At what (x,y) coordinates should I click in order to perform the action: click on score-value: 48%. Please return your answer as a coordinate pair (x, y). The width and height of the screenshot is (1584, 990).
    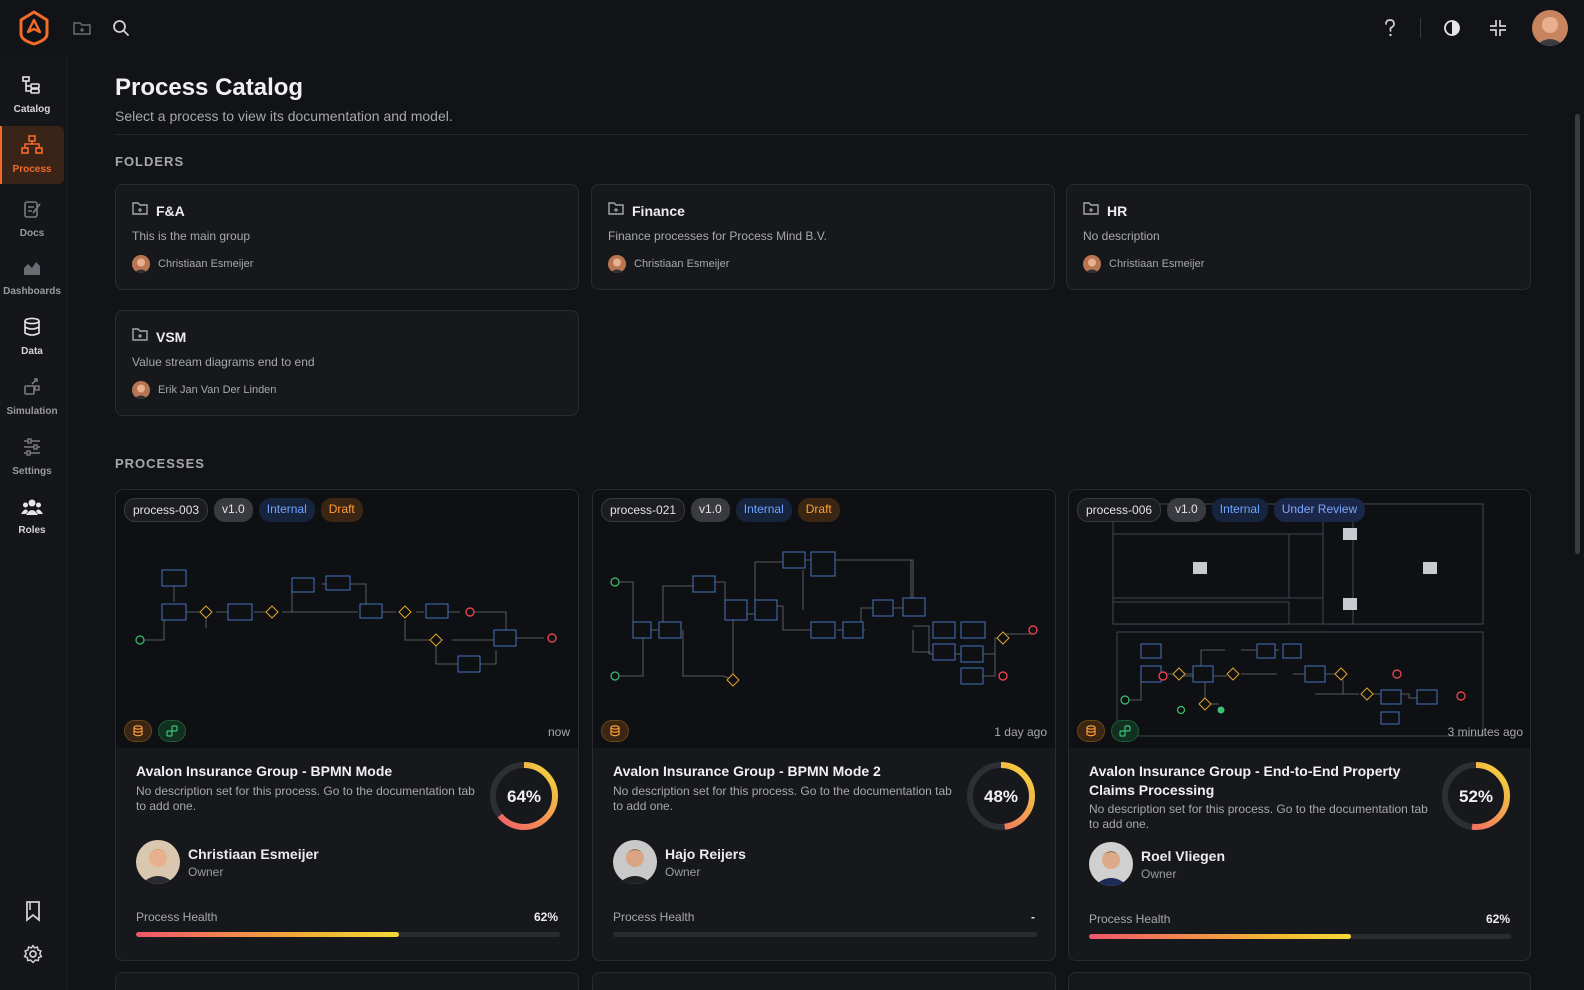
    Looking at the image, I should click on (1001, 796).